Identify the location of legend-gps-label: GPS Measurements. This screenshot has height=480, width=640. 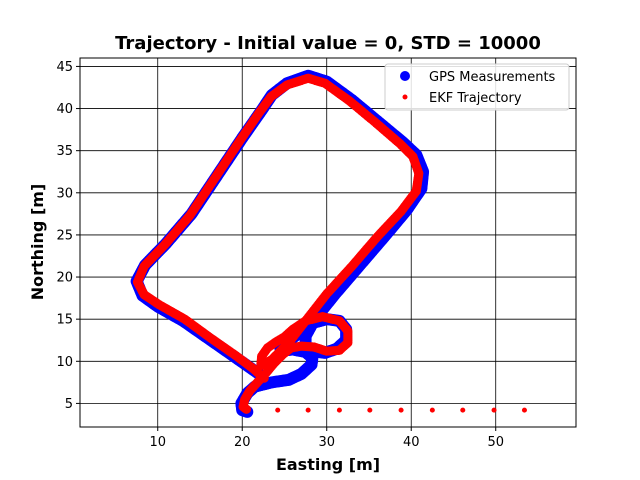
(492, 77).